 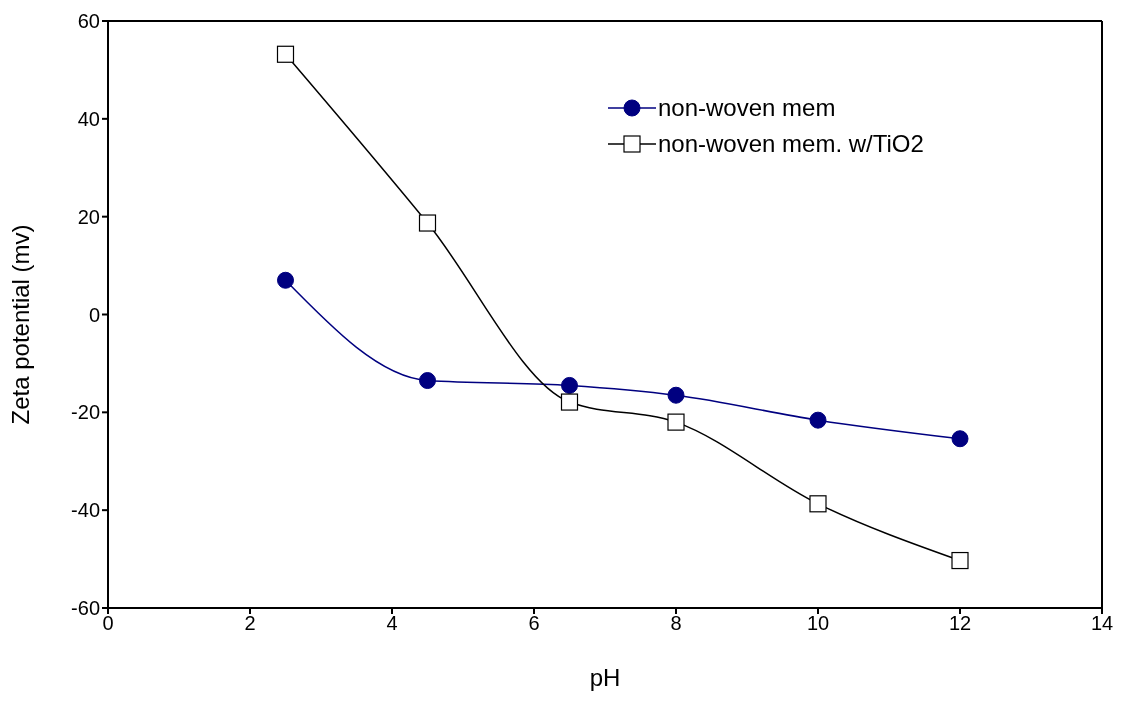 I want to click on y-tick-label: 0, so click(x=94, y=314).